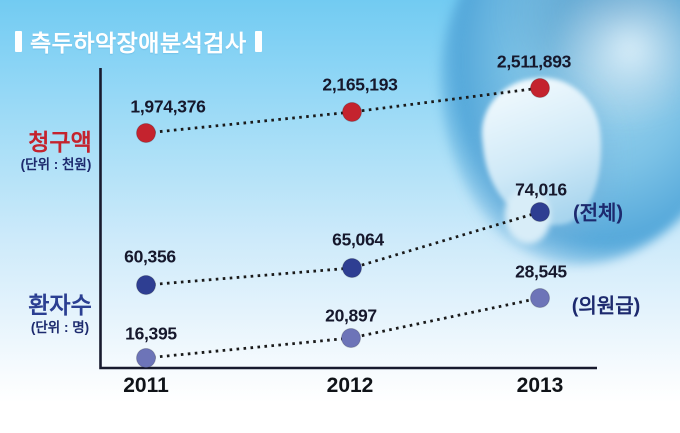 The image size is (680, 433). What do you see at coordinates (358, 239) in the screenshot?
I see `patients-total-value-2012: 65,064` at bounding box center [358, 239].